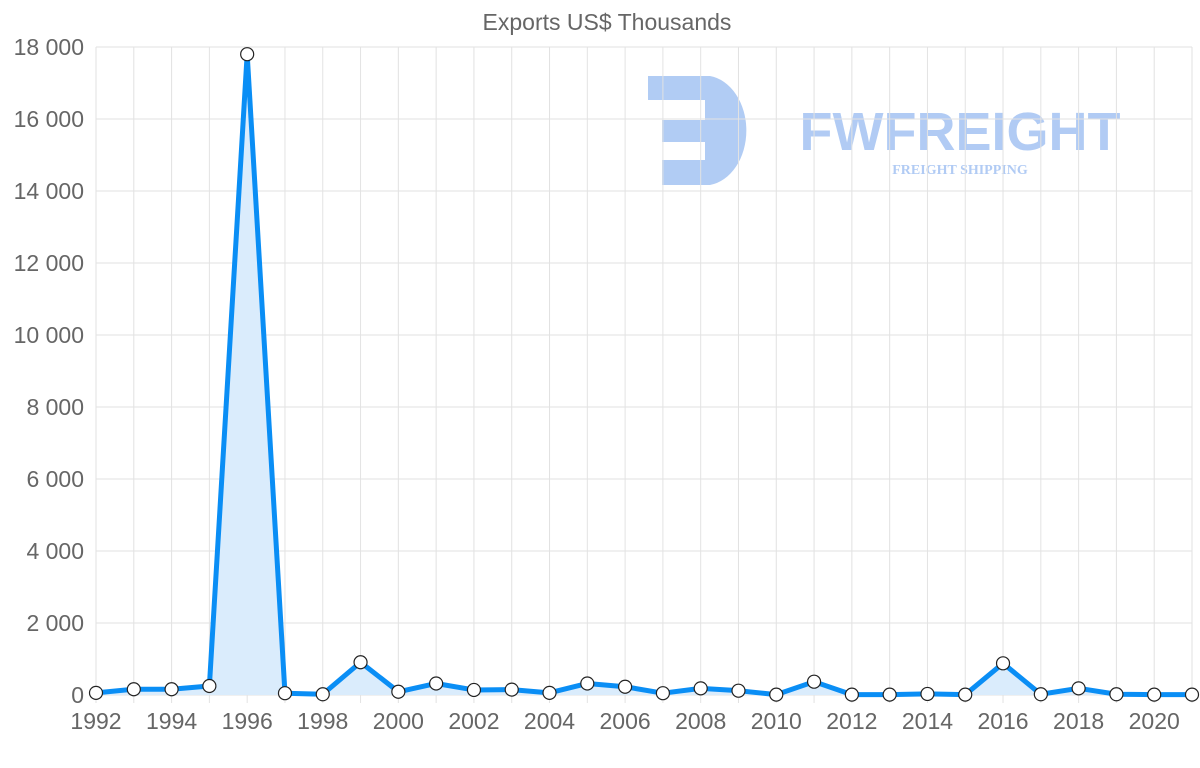 The height and width of the screenshot is (768, 1200). I want to click on y-tick-label: 10 000, so click(49, 335).